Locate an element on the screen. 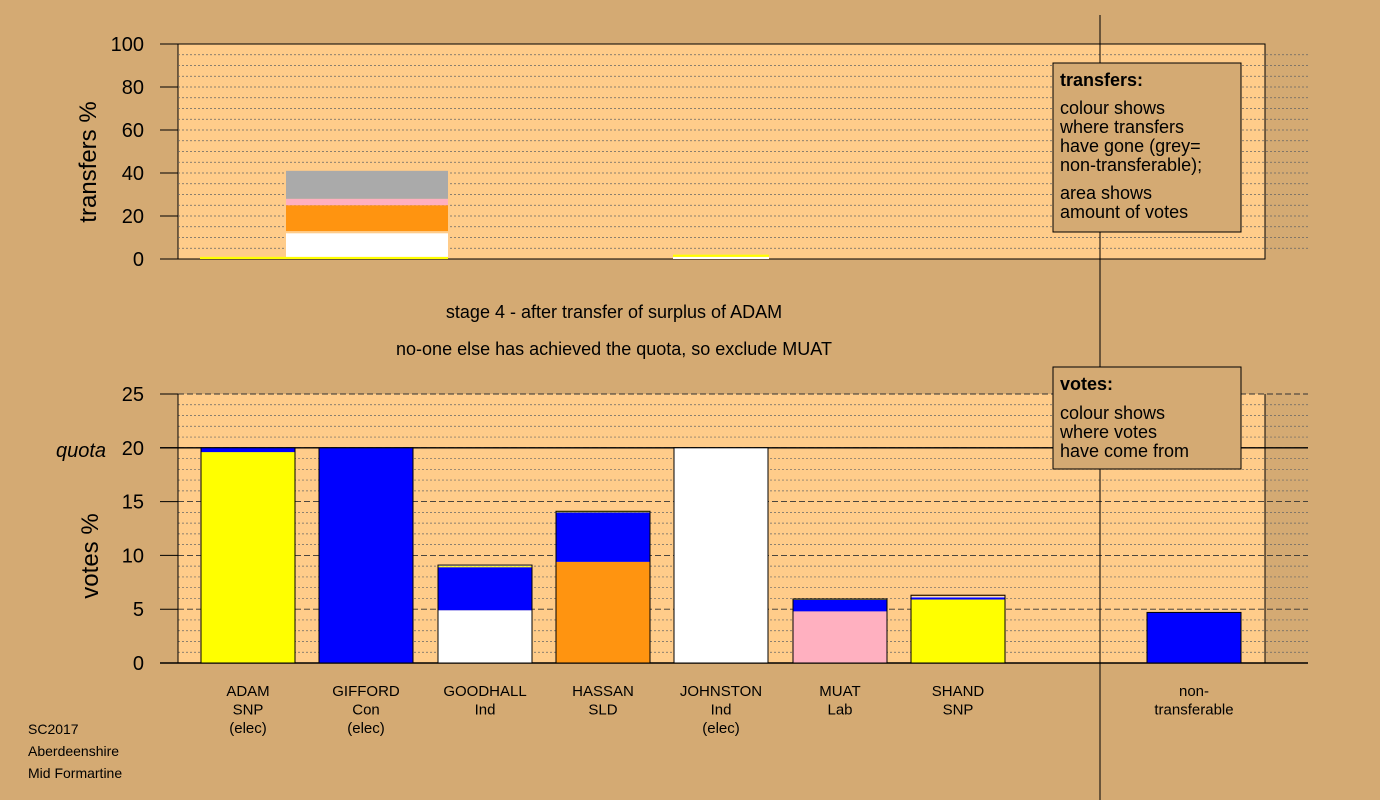  candidate-label: Lab is located at coordinates (839, 710).